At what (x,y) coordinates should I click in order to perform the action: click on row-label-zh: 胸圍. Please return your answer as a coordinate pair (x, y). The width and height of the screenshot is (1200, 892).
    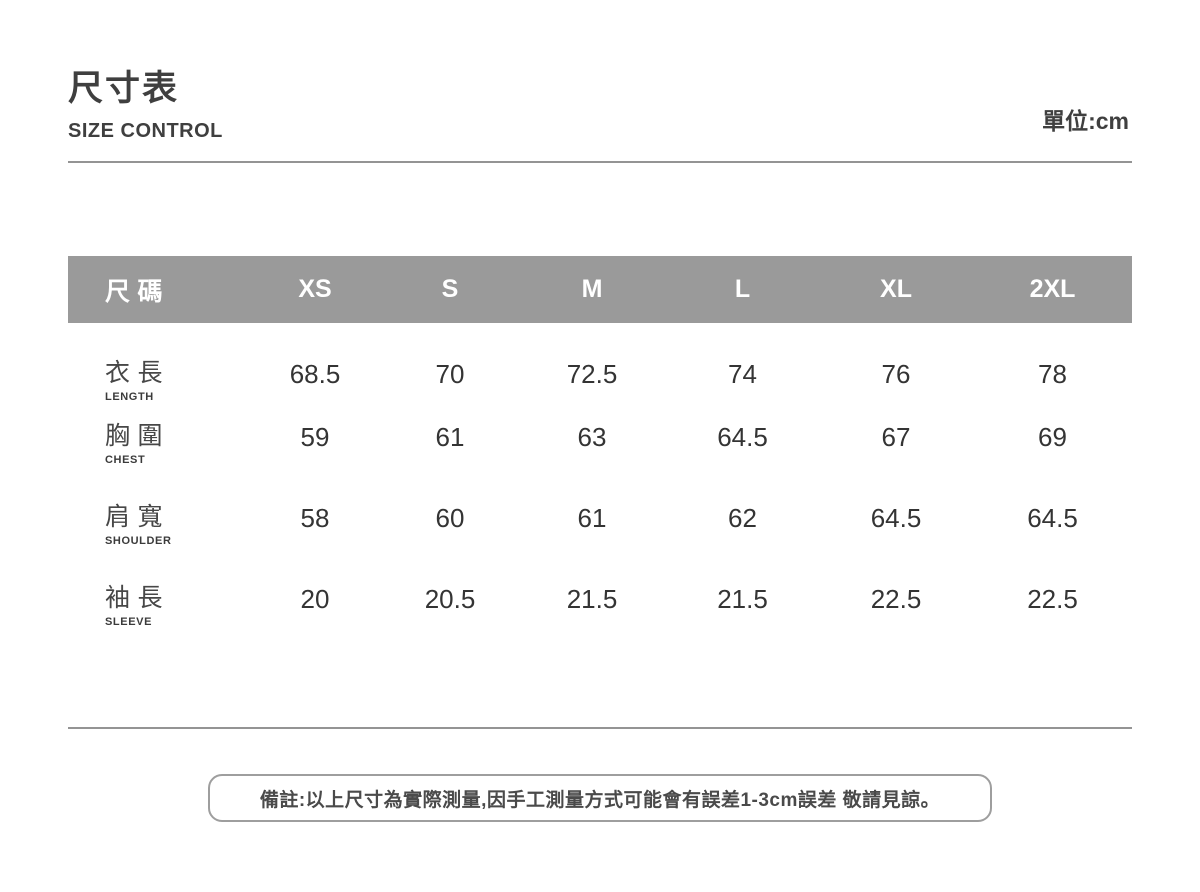
    Looking at the image, I should click on (138, 436).